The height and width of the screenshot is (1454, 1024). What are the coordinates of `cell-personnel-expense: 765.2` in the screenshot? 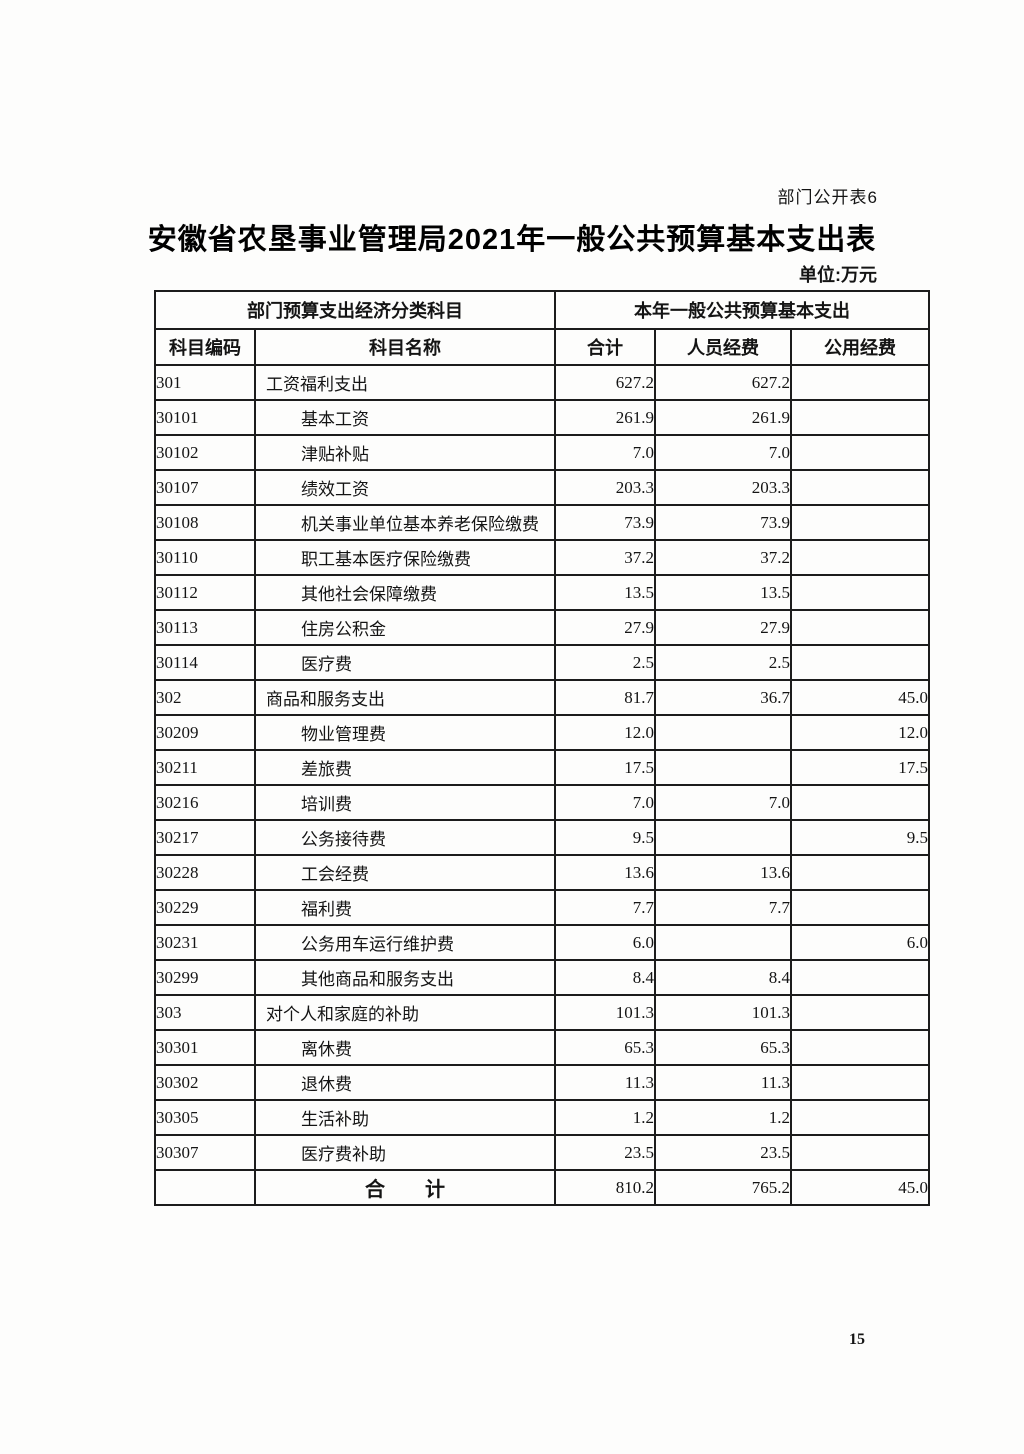 It's located at (723, 1187).